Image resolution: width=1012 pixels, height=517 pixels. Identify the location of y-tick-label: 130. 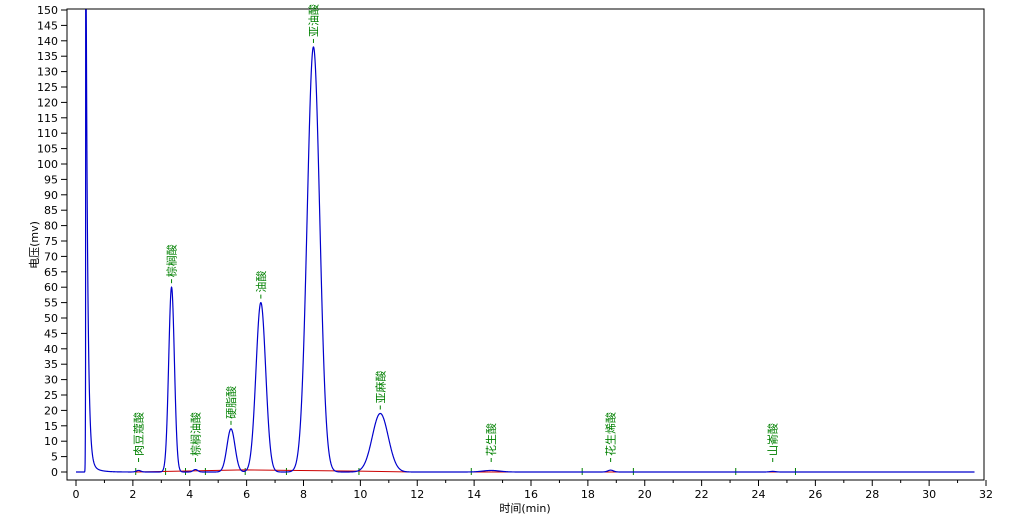
(47, 72).